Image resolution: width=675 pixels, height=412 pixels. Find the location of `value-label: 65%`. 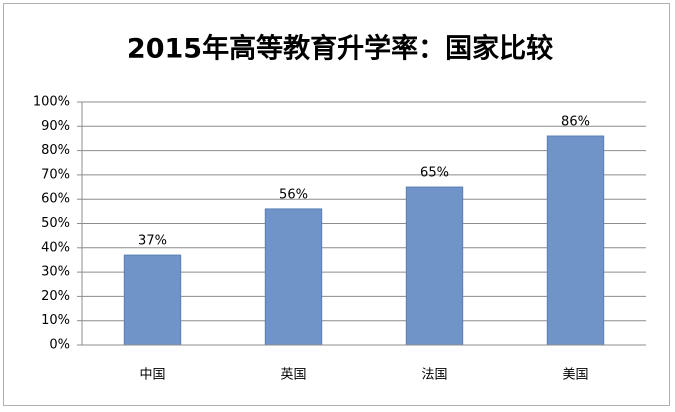

value-label: 65% is located at coordinates (434, 173).